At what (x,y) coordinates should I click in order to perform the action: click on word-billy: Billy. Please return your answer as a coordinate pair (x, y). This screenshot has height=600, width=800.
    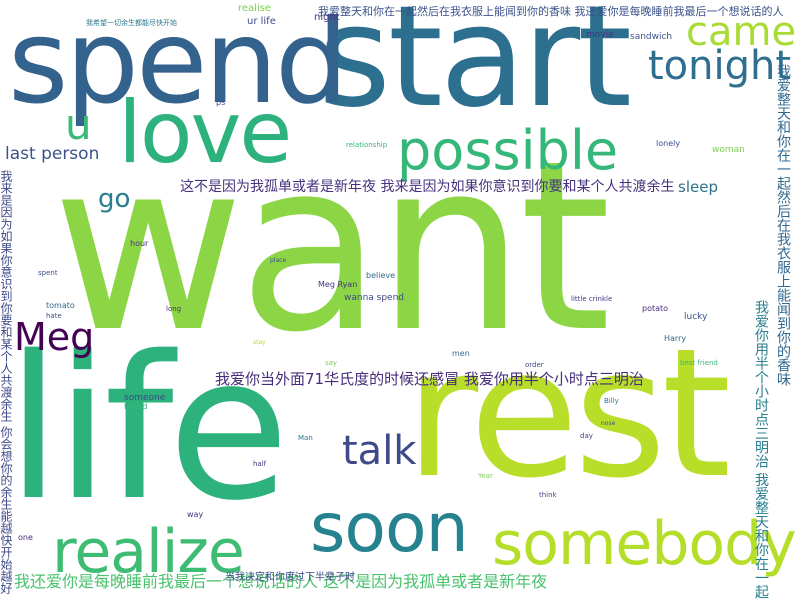
    Looking at the image, I should click on (611, 401).